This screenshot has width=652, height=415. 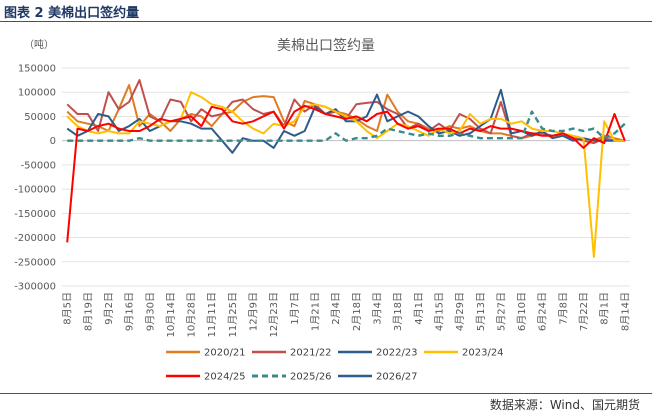 What do you see at coordinates (357, 311) in the screenshot?
I see `x-tick-label-14: 2月18日` at bounding box center [357, 311].